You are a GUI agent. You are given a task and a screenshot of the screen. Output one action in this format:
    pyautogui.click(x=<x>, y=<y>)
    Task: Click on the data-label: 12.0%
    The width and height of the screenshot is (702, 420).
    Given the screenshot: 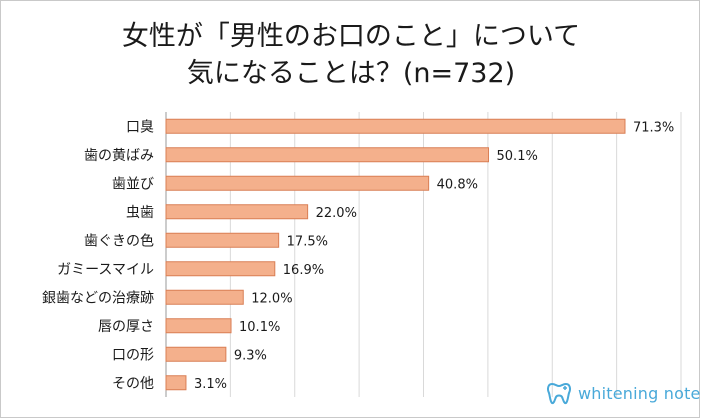 What is the action you would take?
    pyautogui.click(x=271, y=298)
    